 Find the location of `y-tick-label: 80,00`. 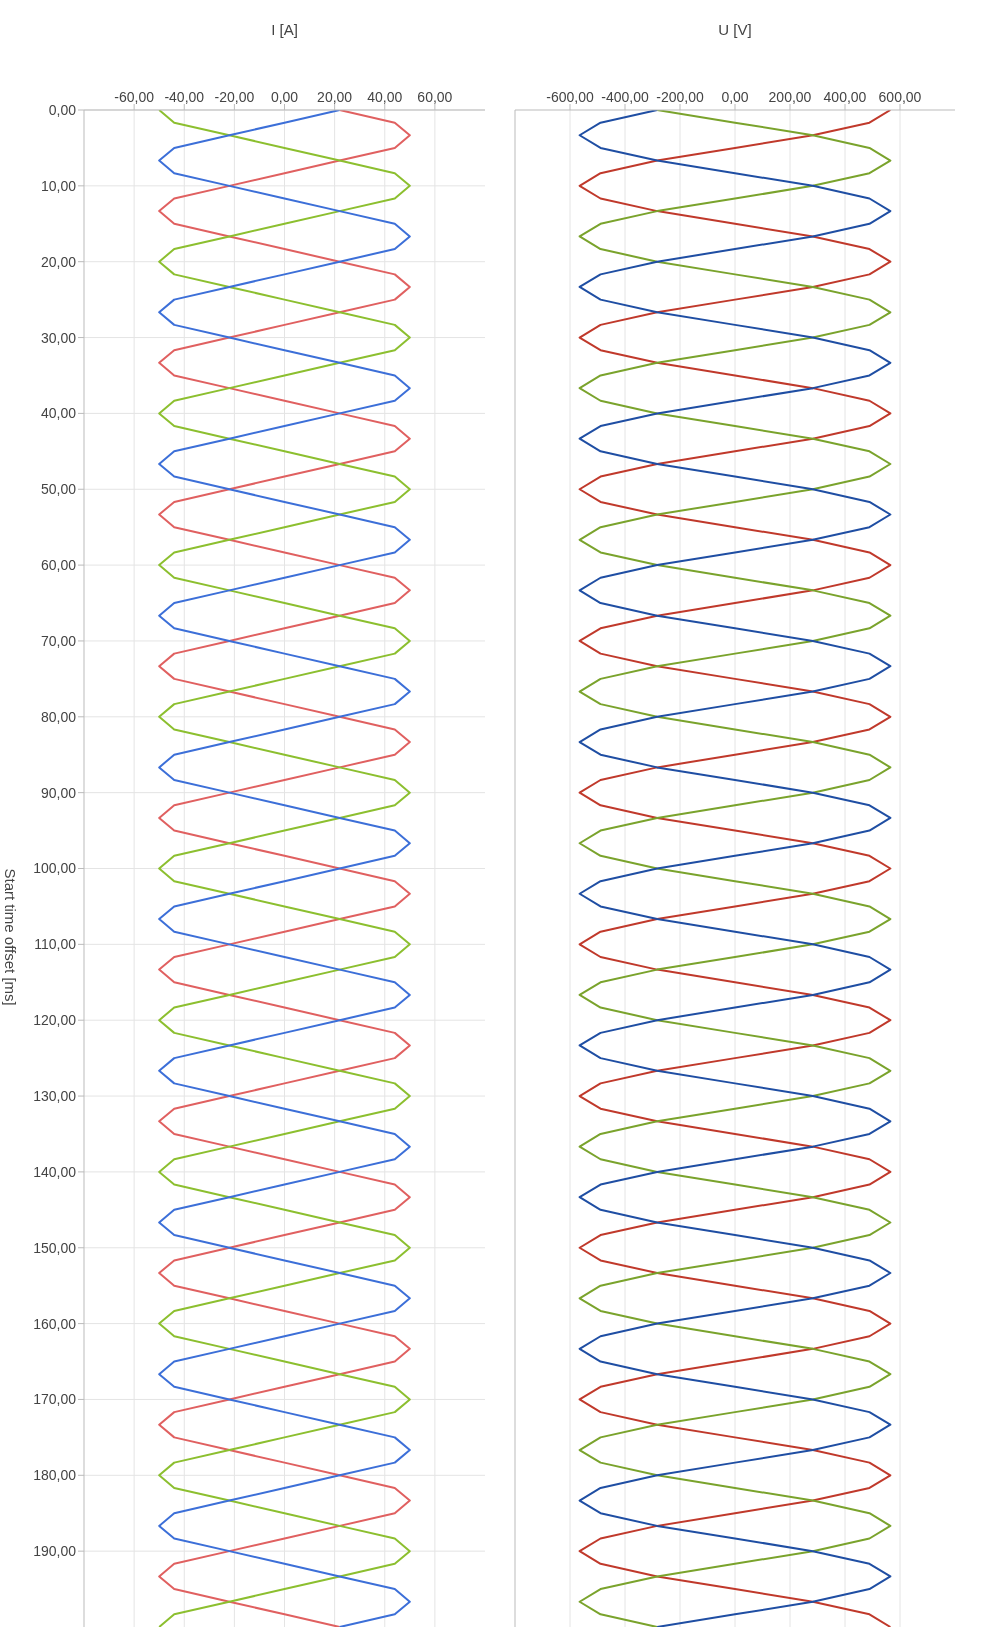

y-tick-label: 80,00 is located at coordinates (58, 716).